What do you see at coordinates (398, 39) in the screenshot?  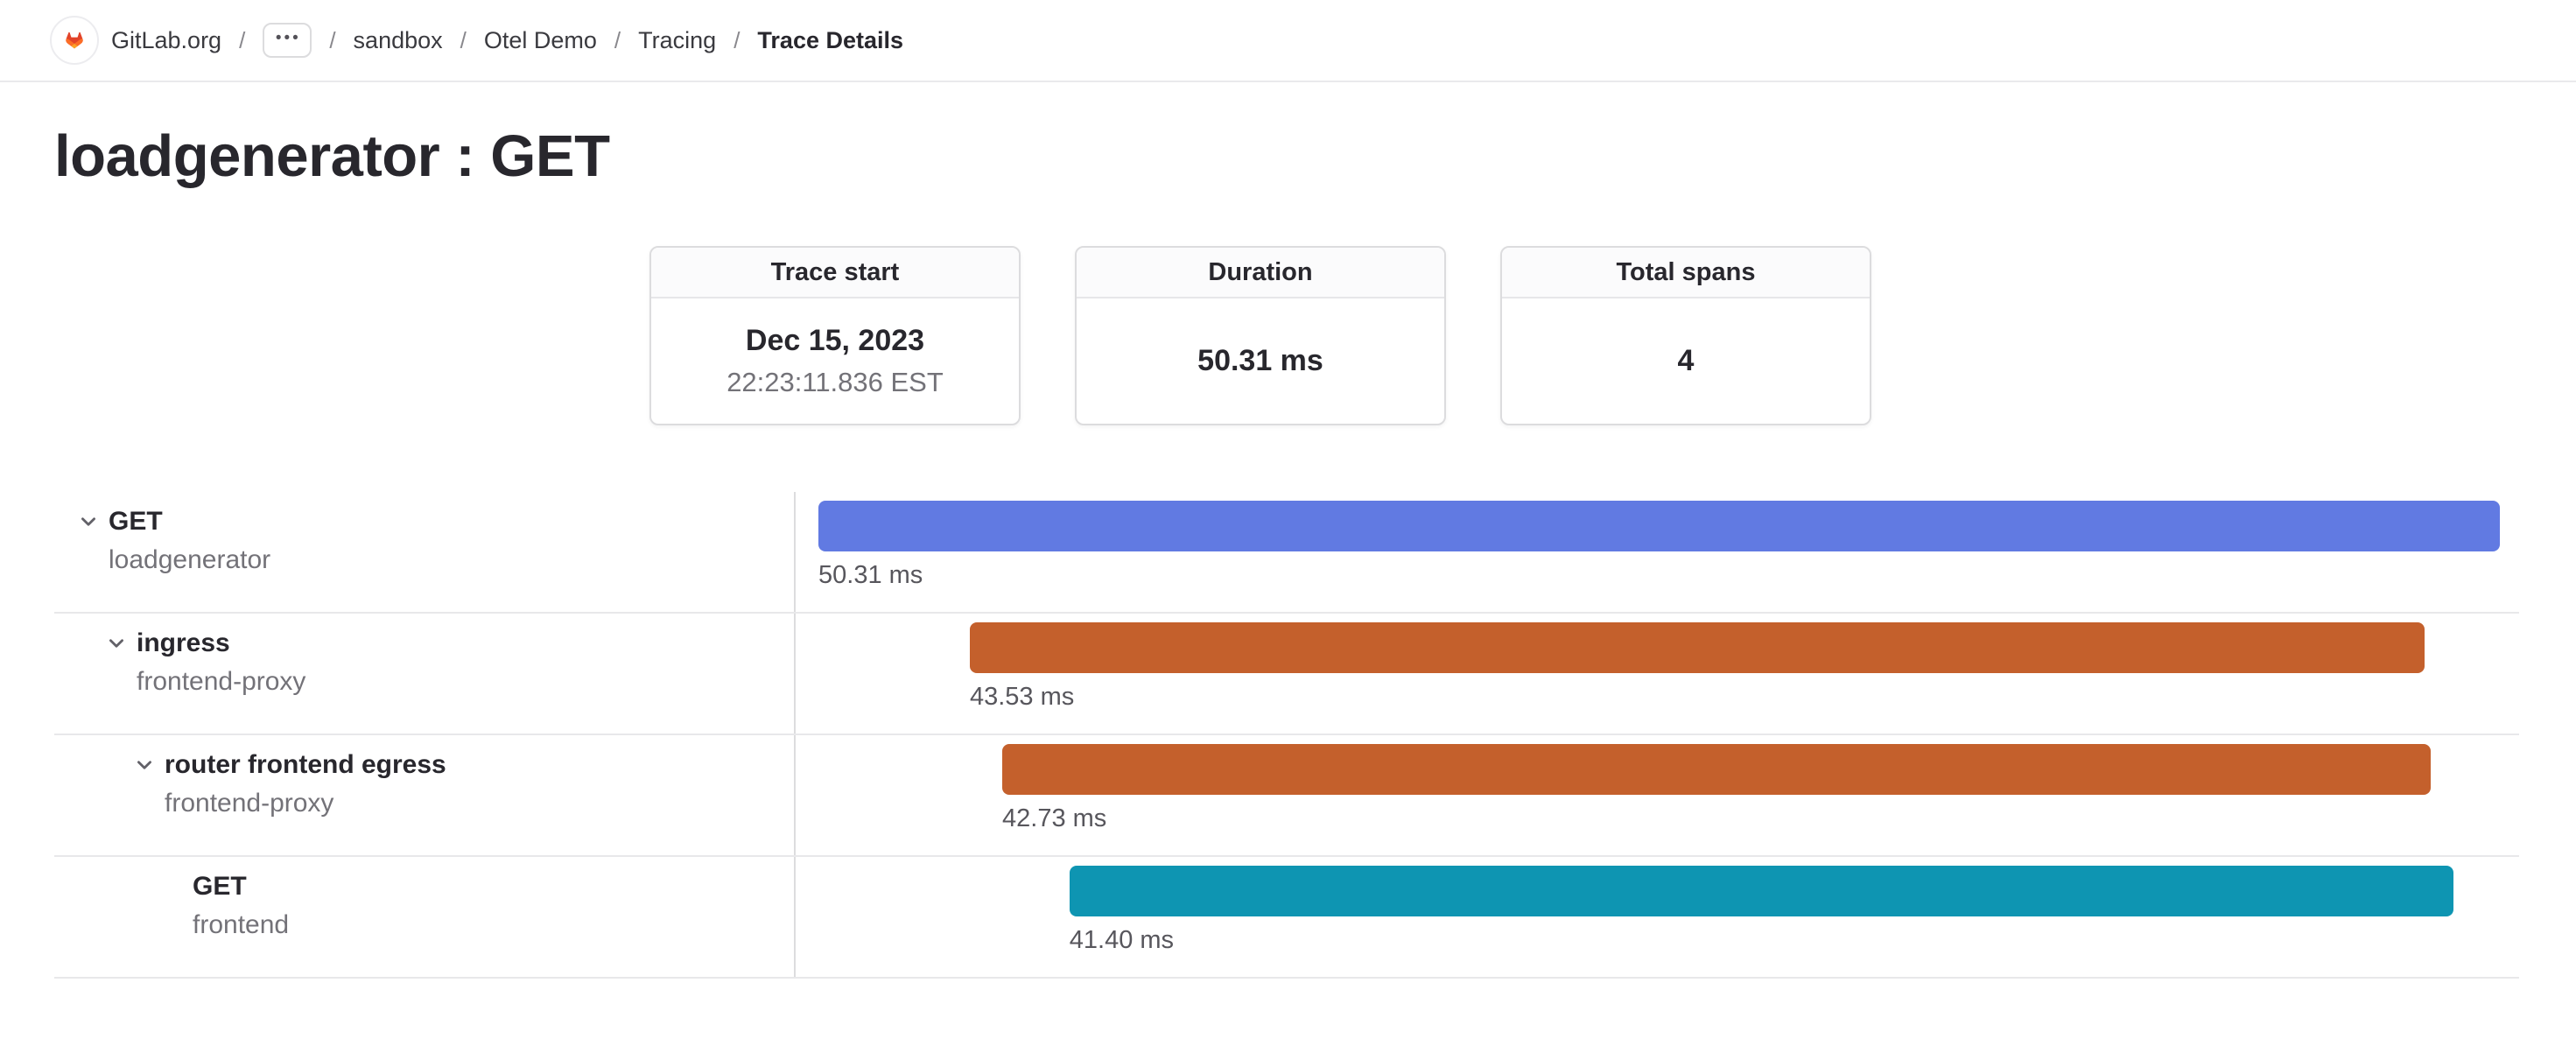 I see `breadcrumb-item-sandbox: sandbox` at bounding box center [398, 39].